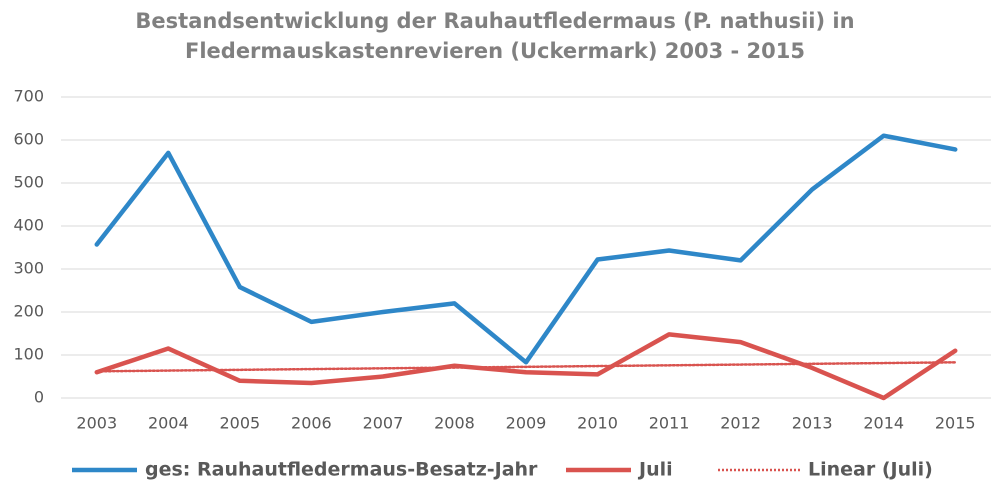 This screenshot has height=487, width=991. I want to click on x-tick-label: 2010, so click(597, 423).